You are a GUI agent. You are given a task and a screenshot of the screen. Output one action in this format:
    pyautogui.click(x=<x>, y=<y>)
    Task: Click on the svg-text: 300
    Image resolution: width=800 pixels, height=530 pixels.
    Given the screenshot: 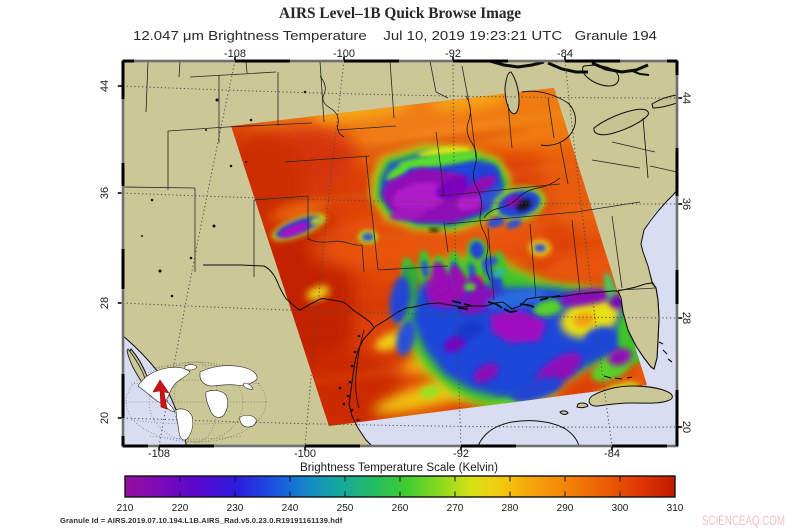 What is the action you would take?
    pyautogui.click(x=620, y=508)
    